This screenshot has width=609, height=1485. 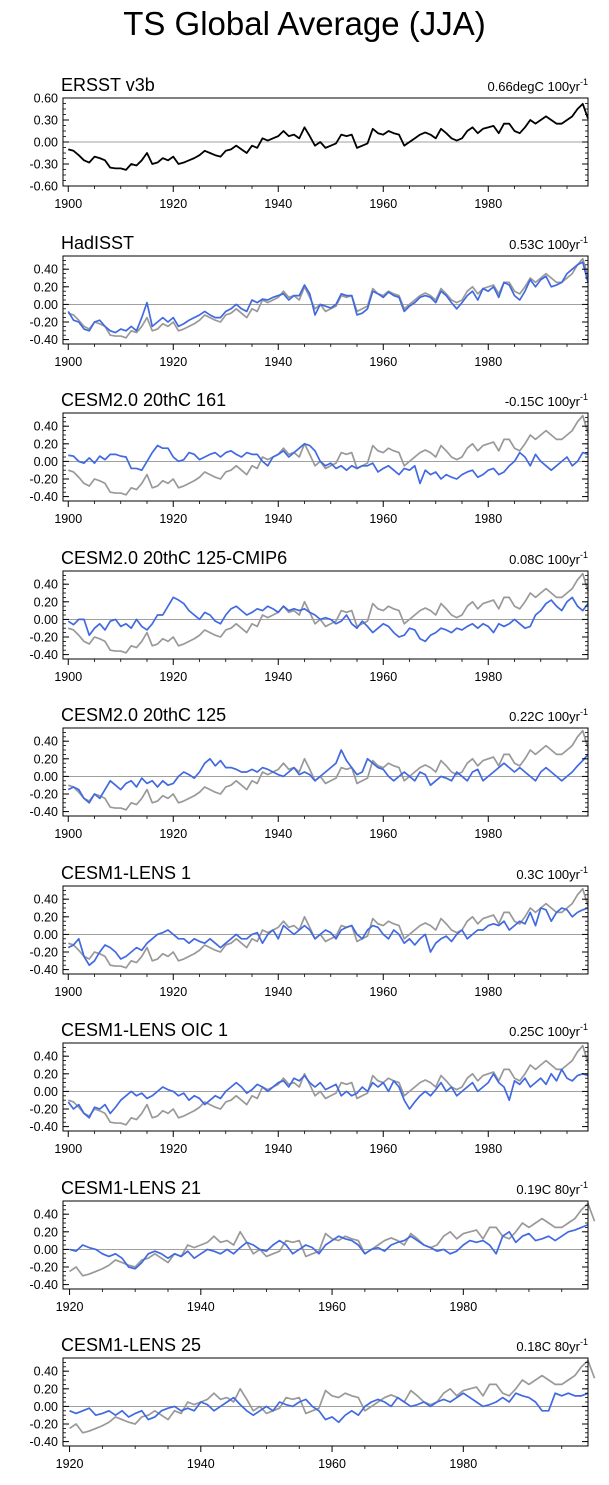 I want to click on trend-label: 0.25C 100yr-1, so click(x=548, y=1030).